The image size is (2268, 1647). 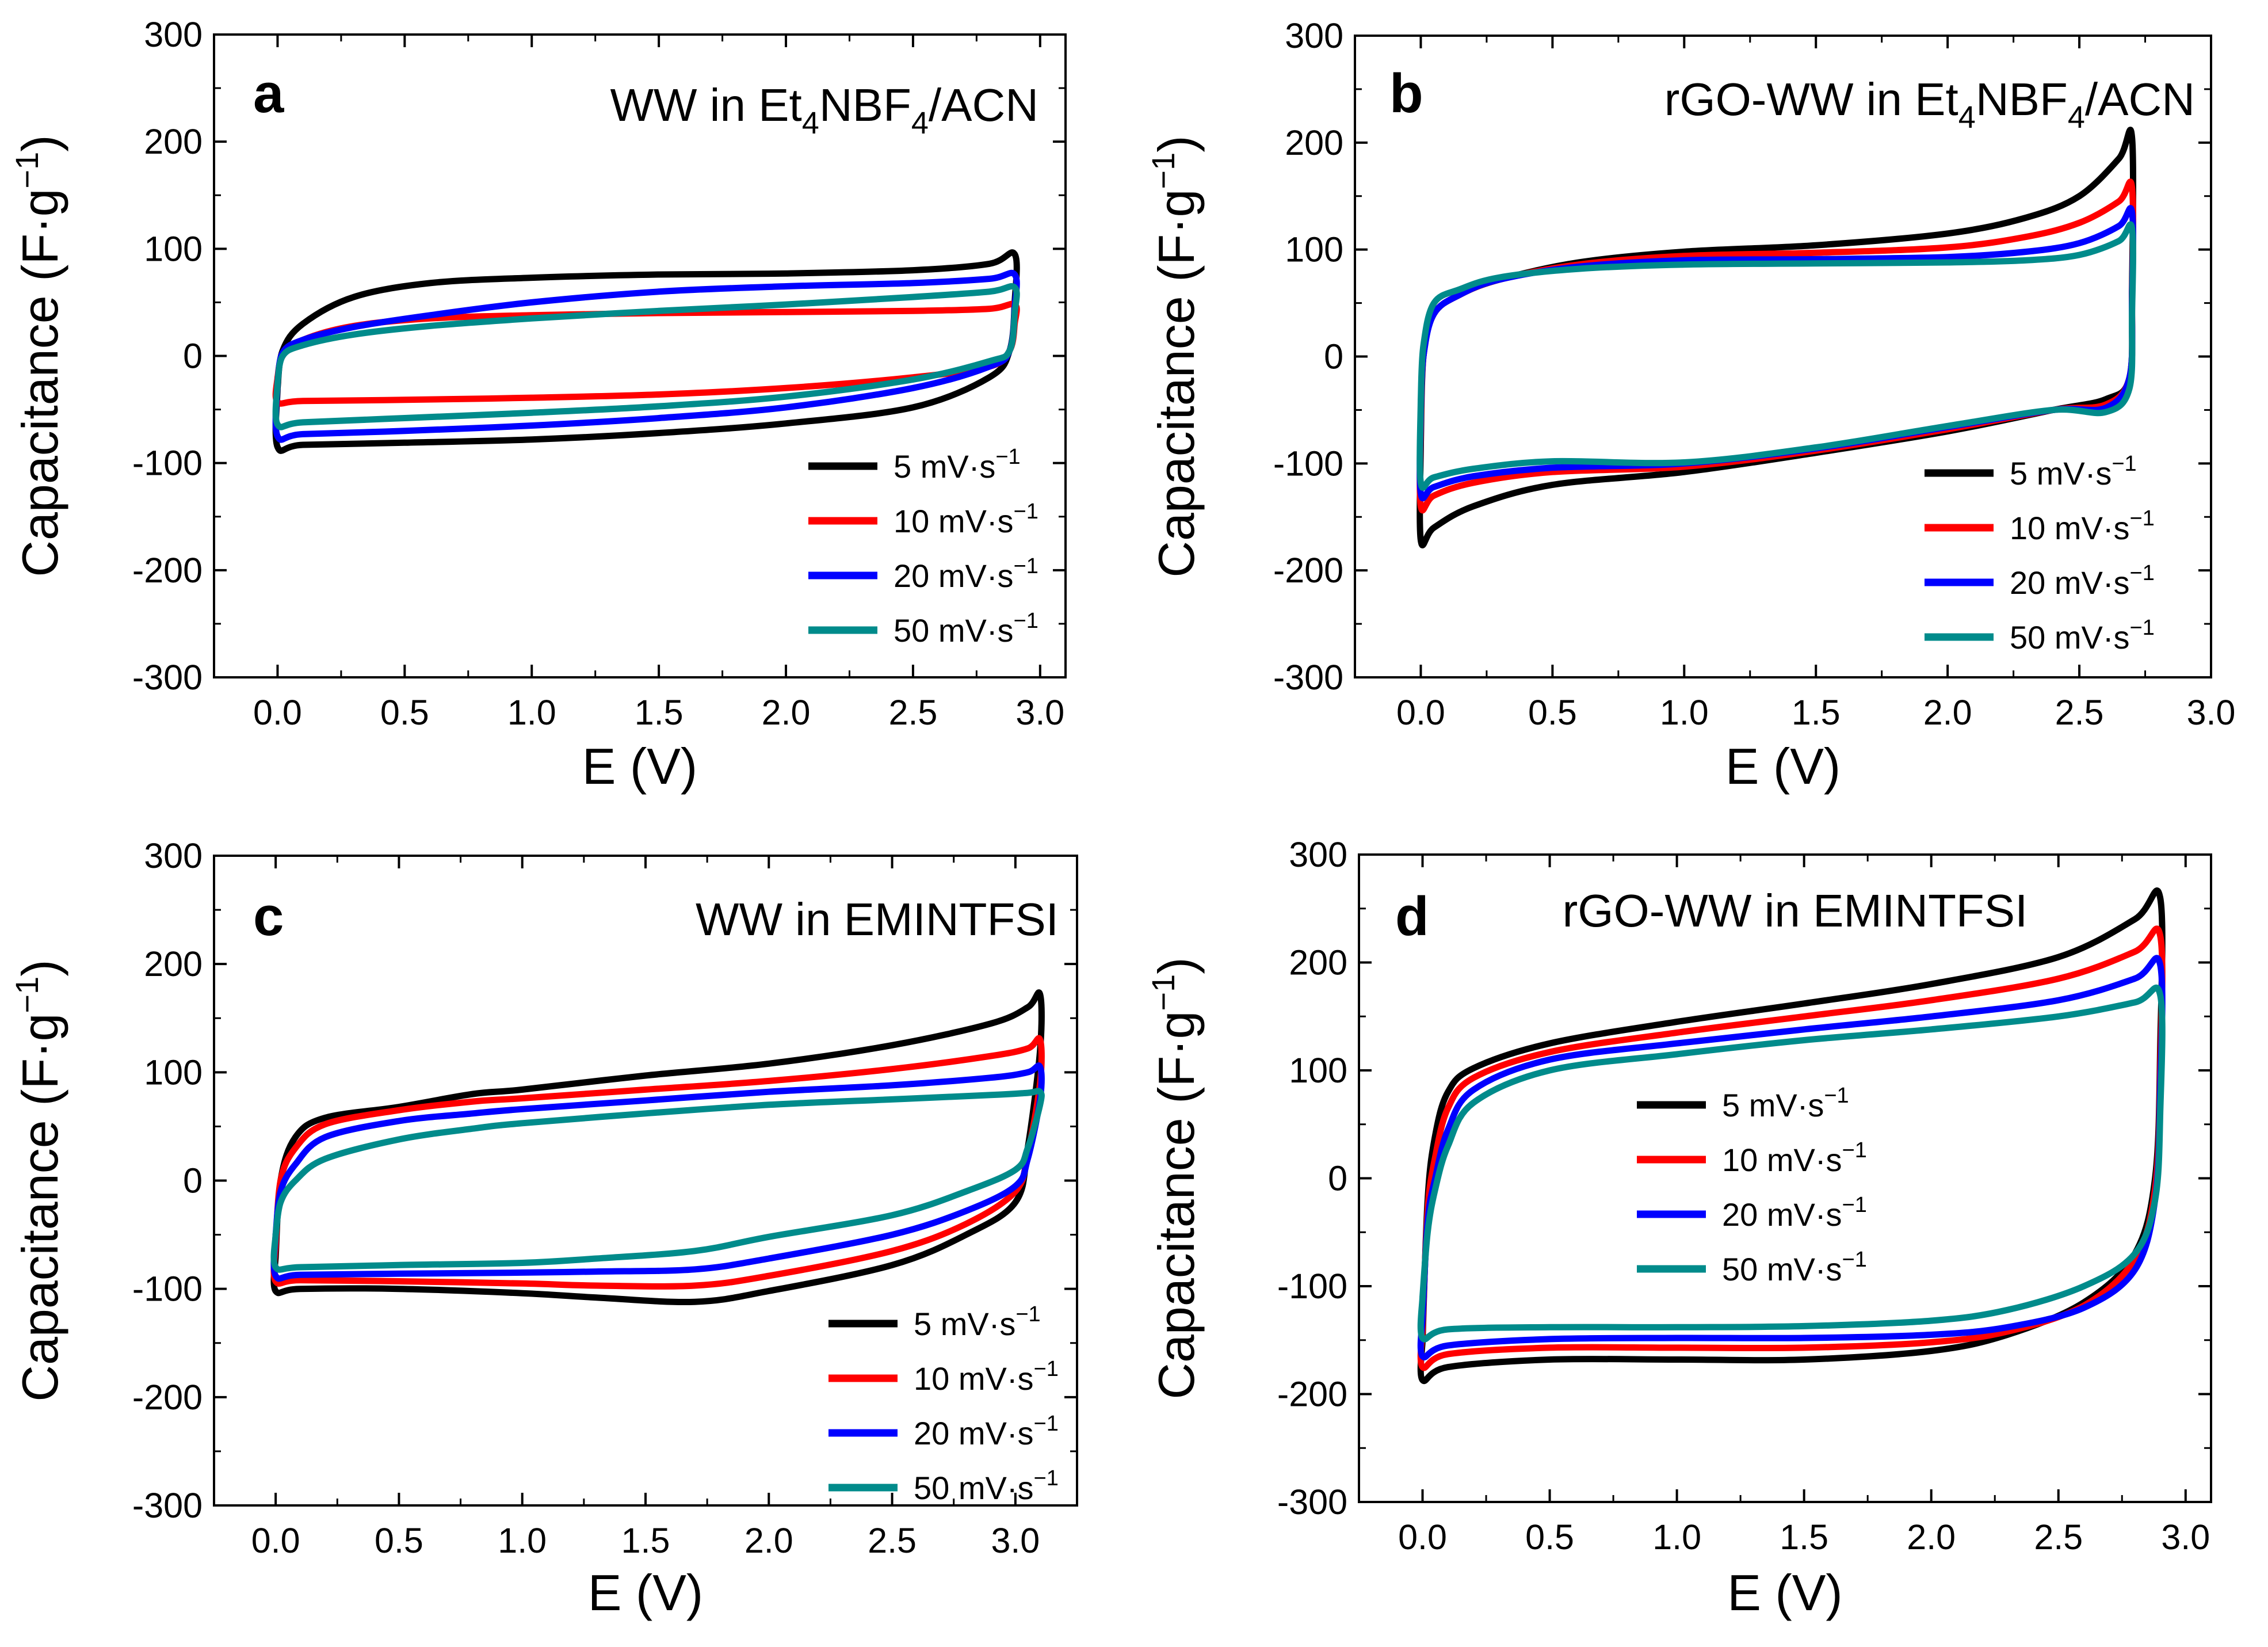 What do you see at coordinates (824, 109) in the screenshot?
I see `panel-title: WW in Et4NBF4/ACN` at bounding box center [824, 109].